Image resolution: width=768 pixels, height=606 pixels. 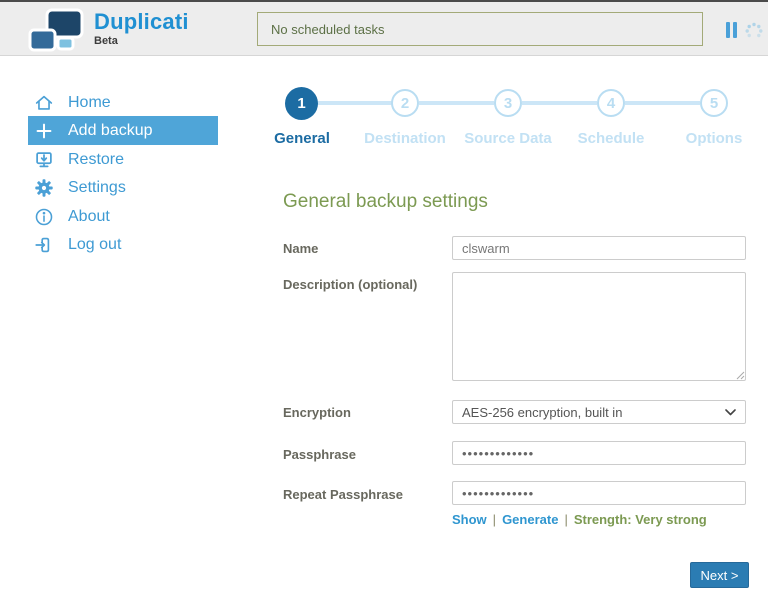 What do you see at coordinates (640, 519) in the screenshot?
I see `strength-indicator: Strength: Very strong` at bounding box center [640, 519].